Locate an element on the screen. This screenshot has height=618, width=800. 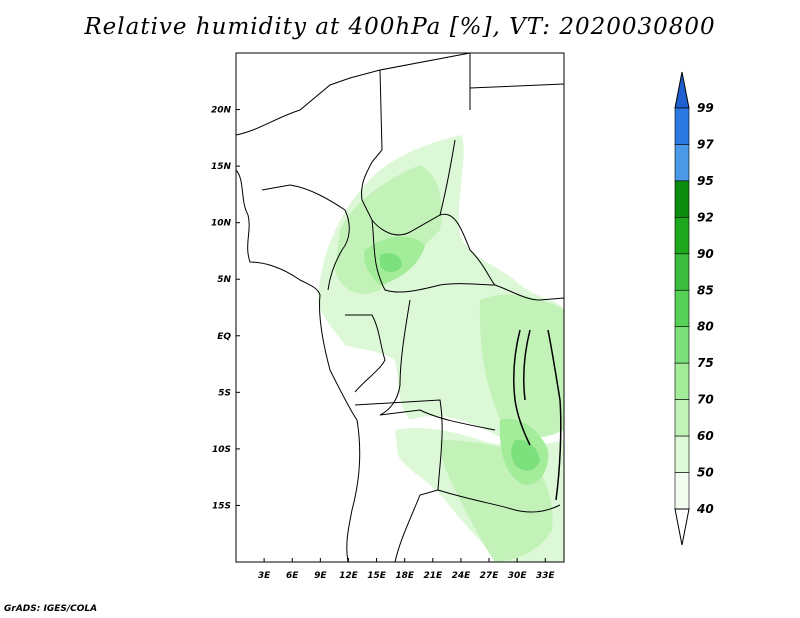
y-tick-label: 15N is located at coordinates (221, 167).